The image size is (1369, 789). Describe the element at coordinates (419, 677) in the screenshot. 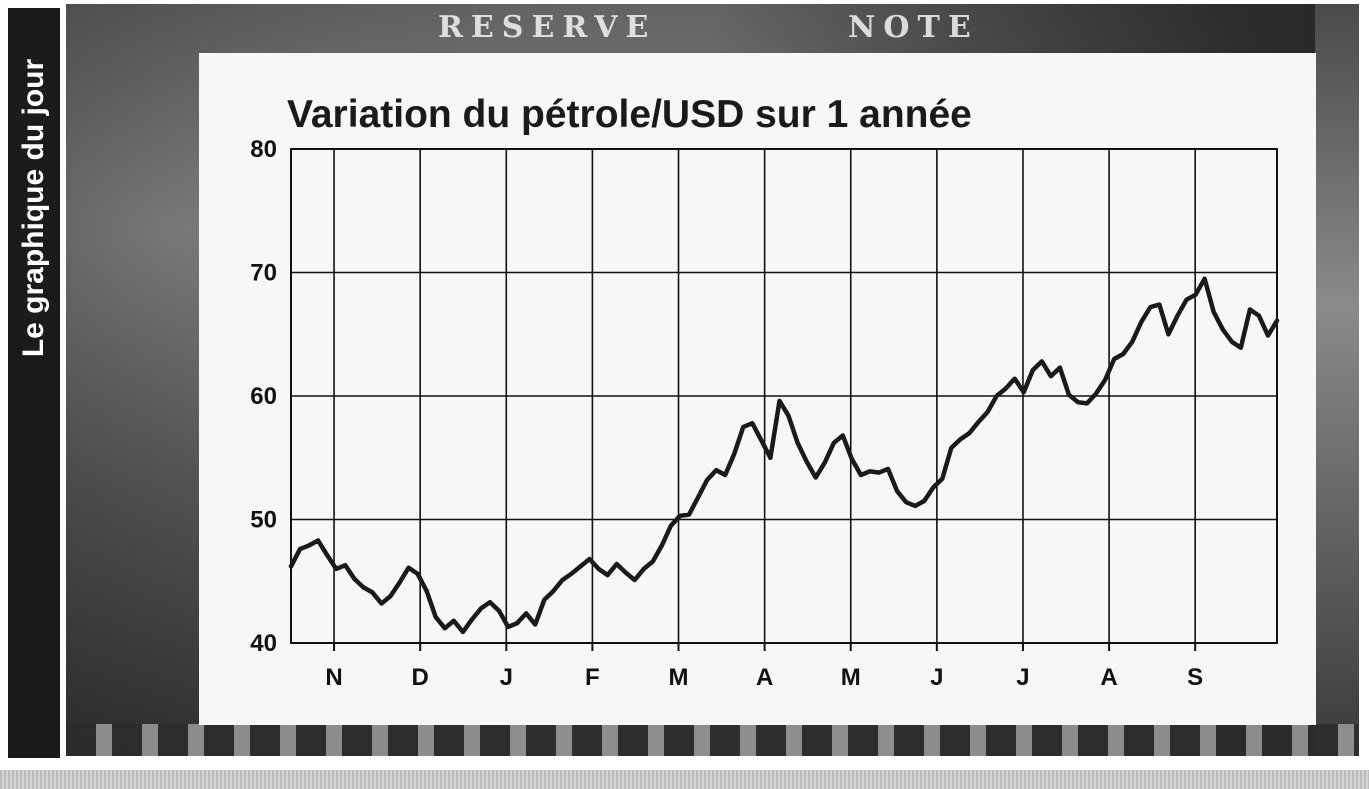

I see `x-tick-label: D` at that location.